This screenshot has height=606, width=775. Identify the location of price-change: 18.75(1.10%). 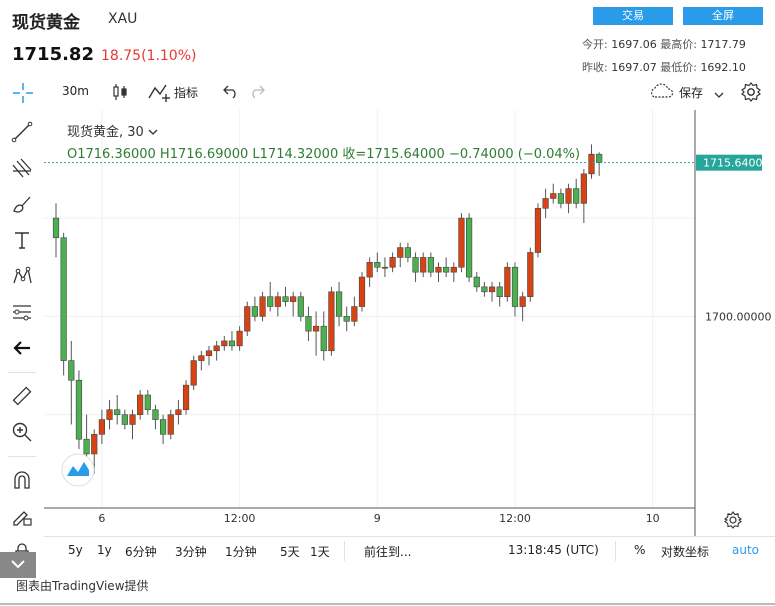
(149, 56).